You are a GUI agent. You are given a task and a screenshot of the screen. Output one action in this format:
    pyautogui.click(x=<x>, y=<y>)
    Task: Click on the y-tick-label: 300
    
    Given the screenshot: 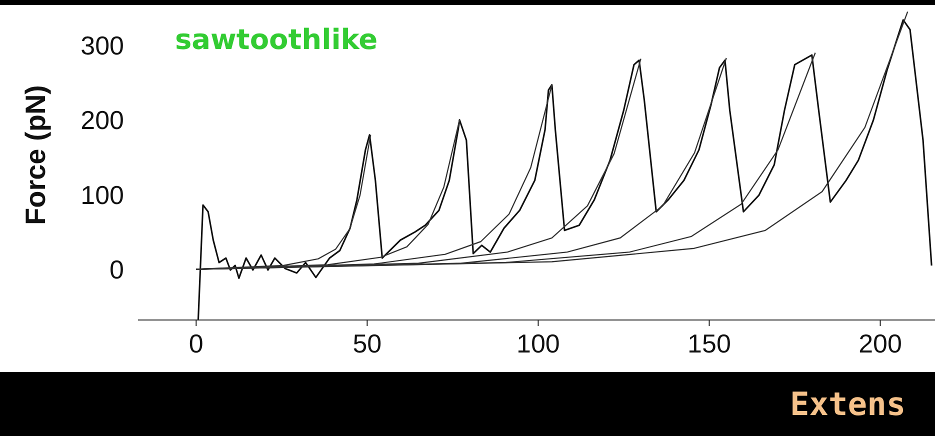 What is the action you would take?
    pyautogui.click(x=102, y=45)
    